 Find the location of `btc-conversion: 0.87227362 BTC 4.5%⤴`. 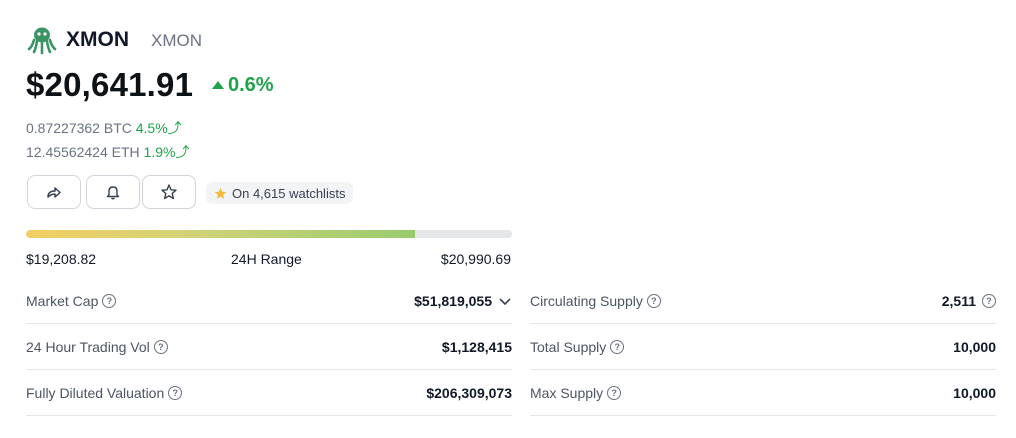

btc-conversion: 0.87227362 BTC 4.5%⤴ is located at coordinates (104, 128).